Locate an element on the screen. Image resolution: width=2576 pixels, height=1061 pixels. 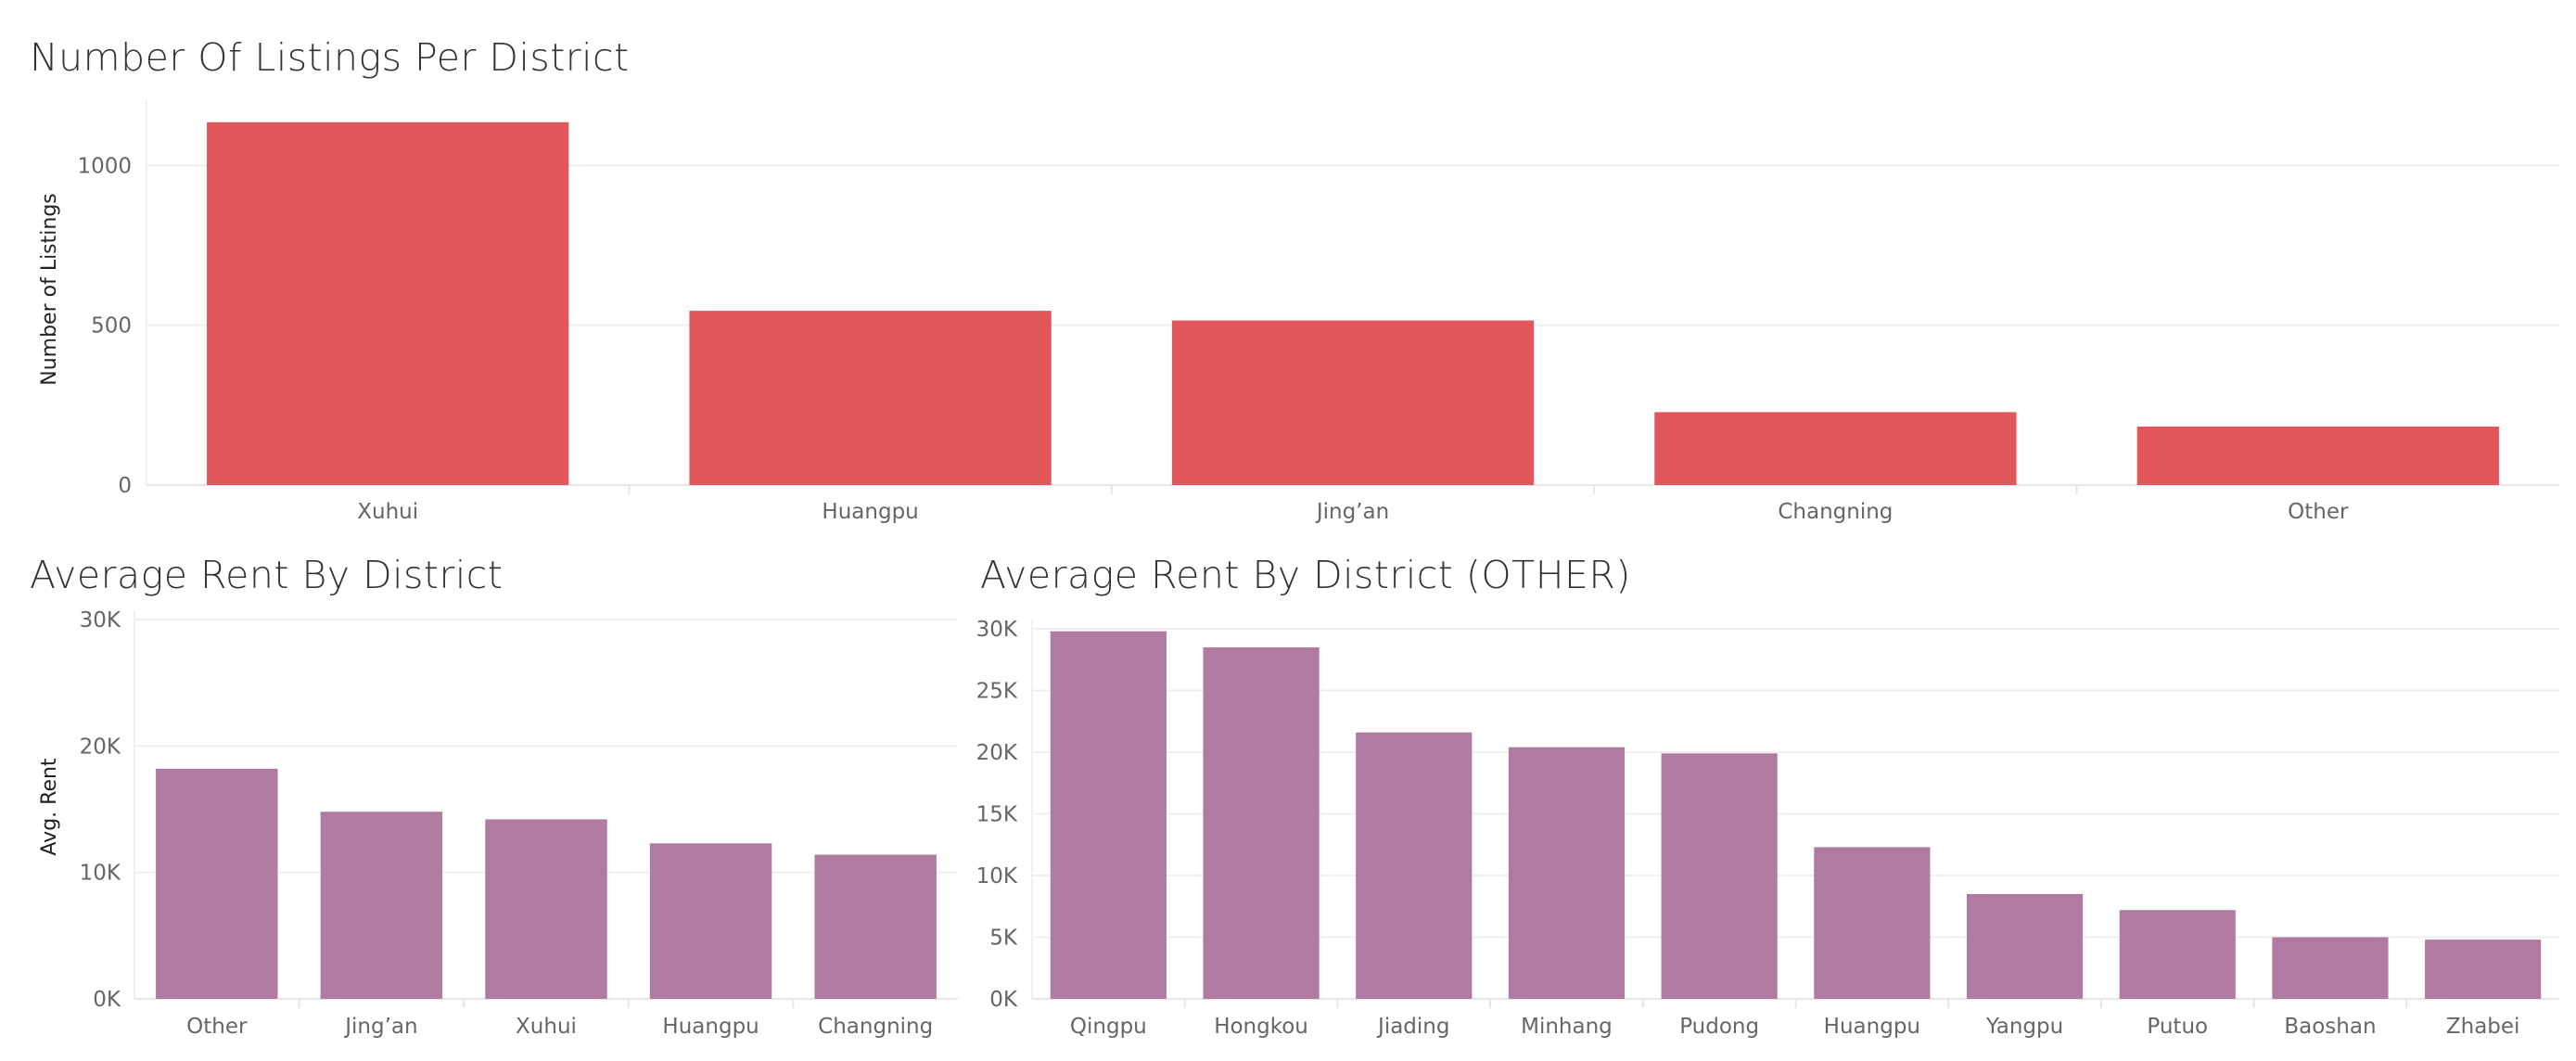
avg-rent-other-category-label: Baoshan is located at coordinates (2330, 1027).